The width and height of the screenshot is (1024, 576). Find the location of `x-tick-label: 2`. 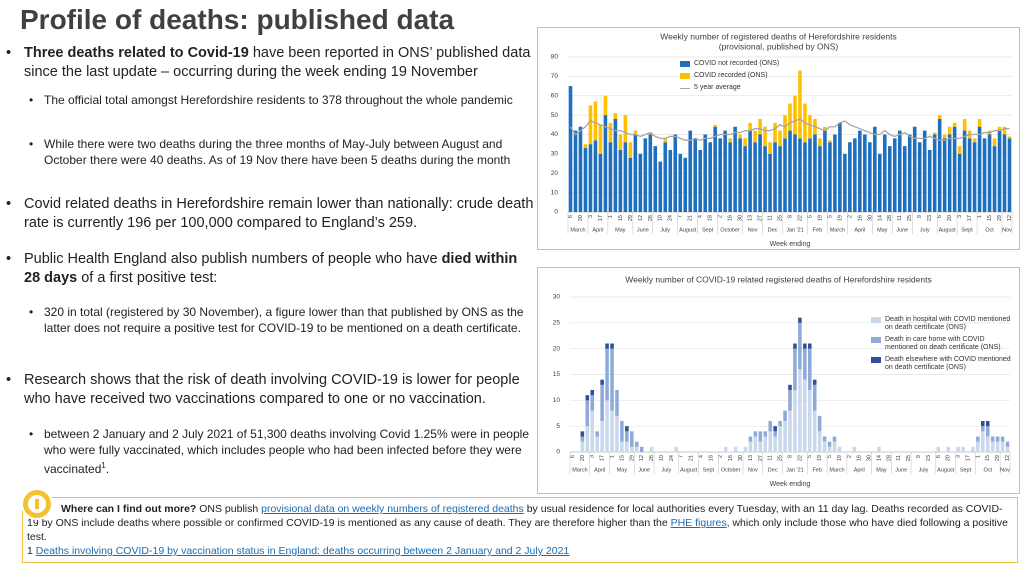

x-tick-label: 2 is located at coordinates (721, 216).